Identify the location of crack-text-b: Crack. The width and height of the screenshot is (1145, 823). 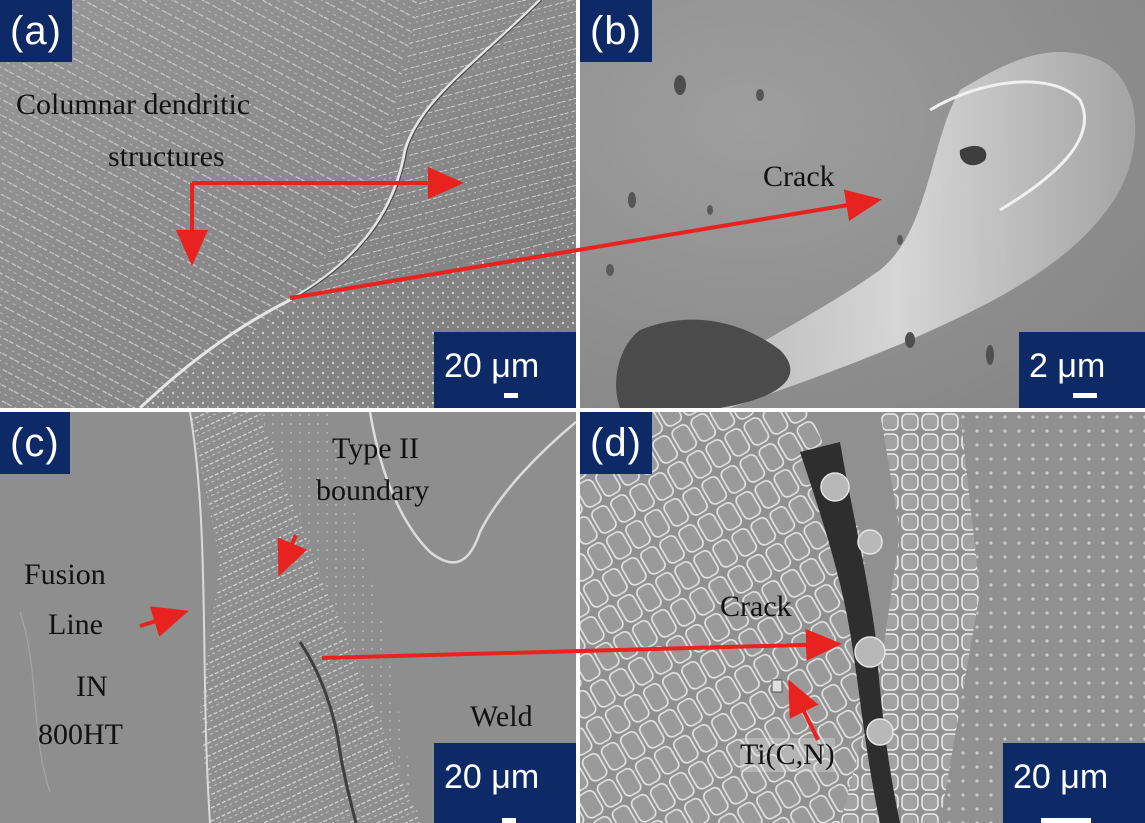
(799, 176).